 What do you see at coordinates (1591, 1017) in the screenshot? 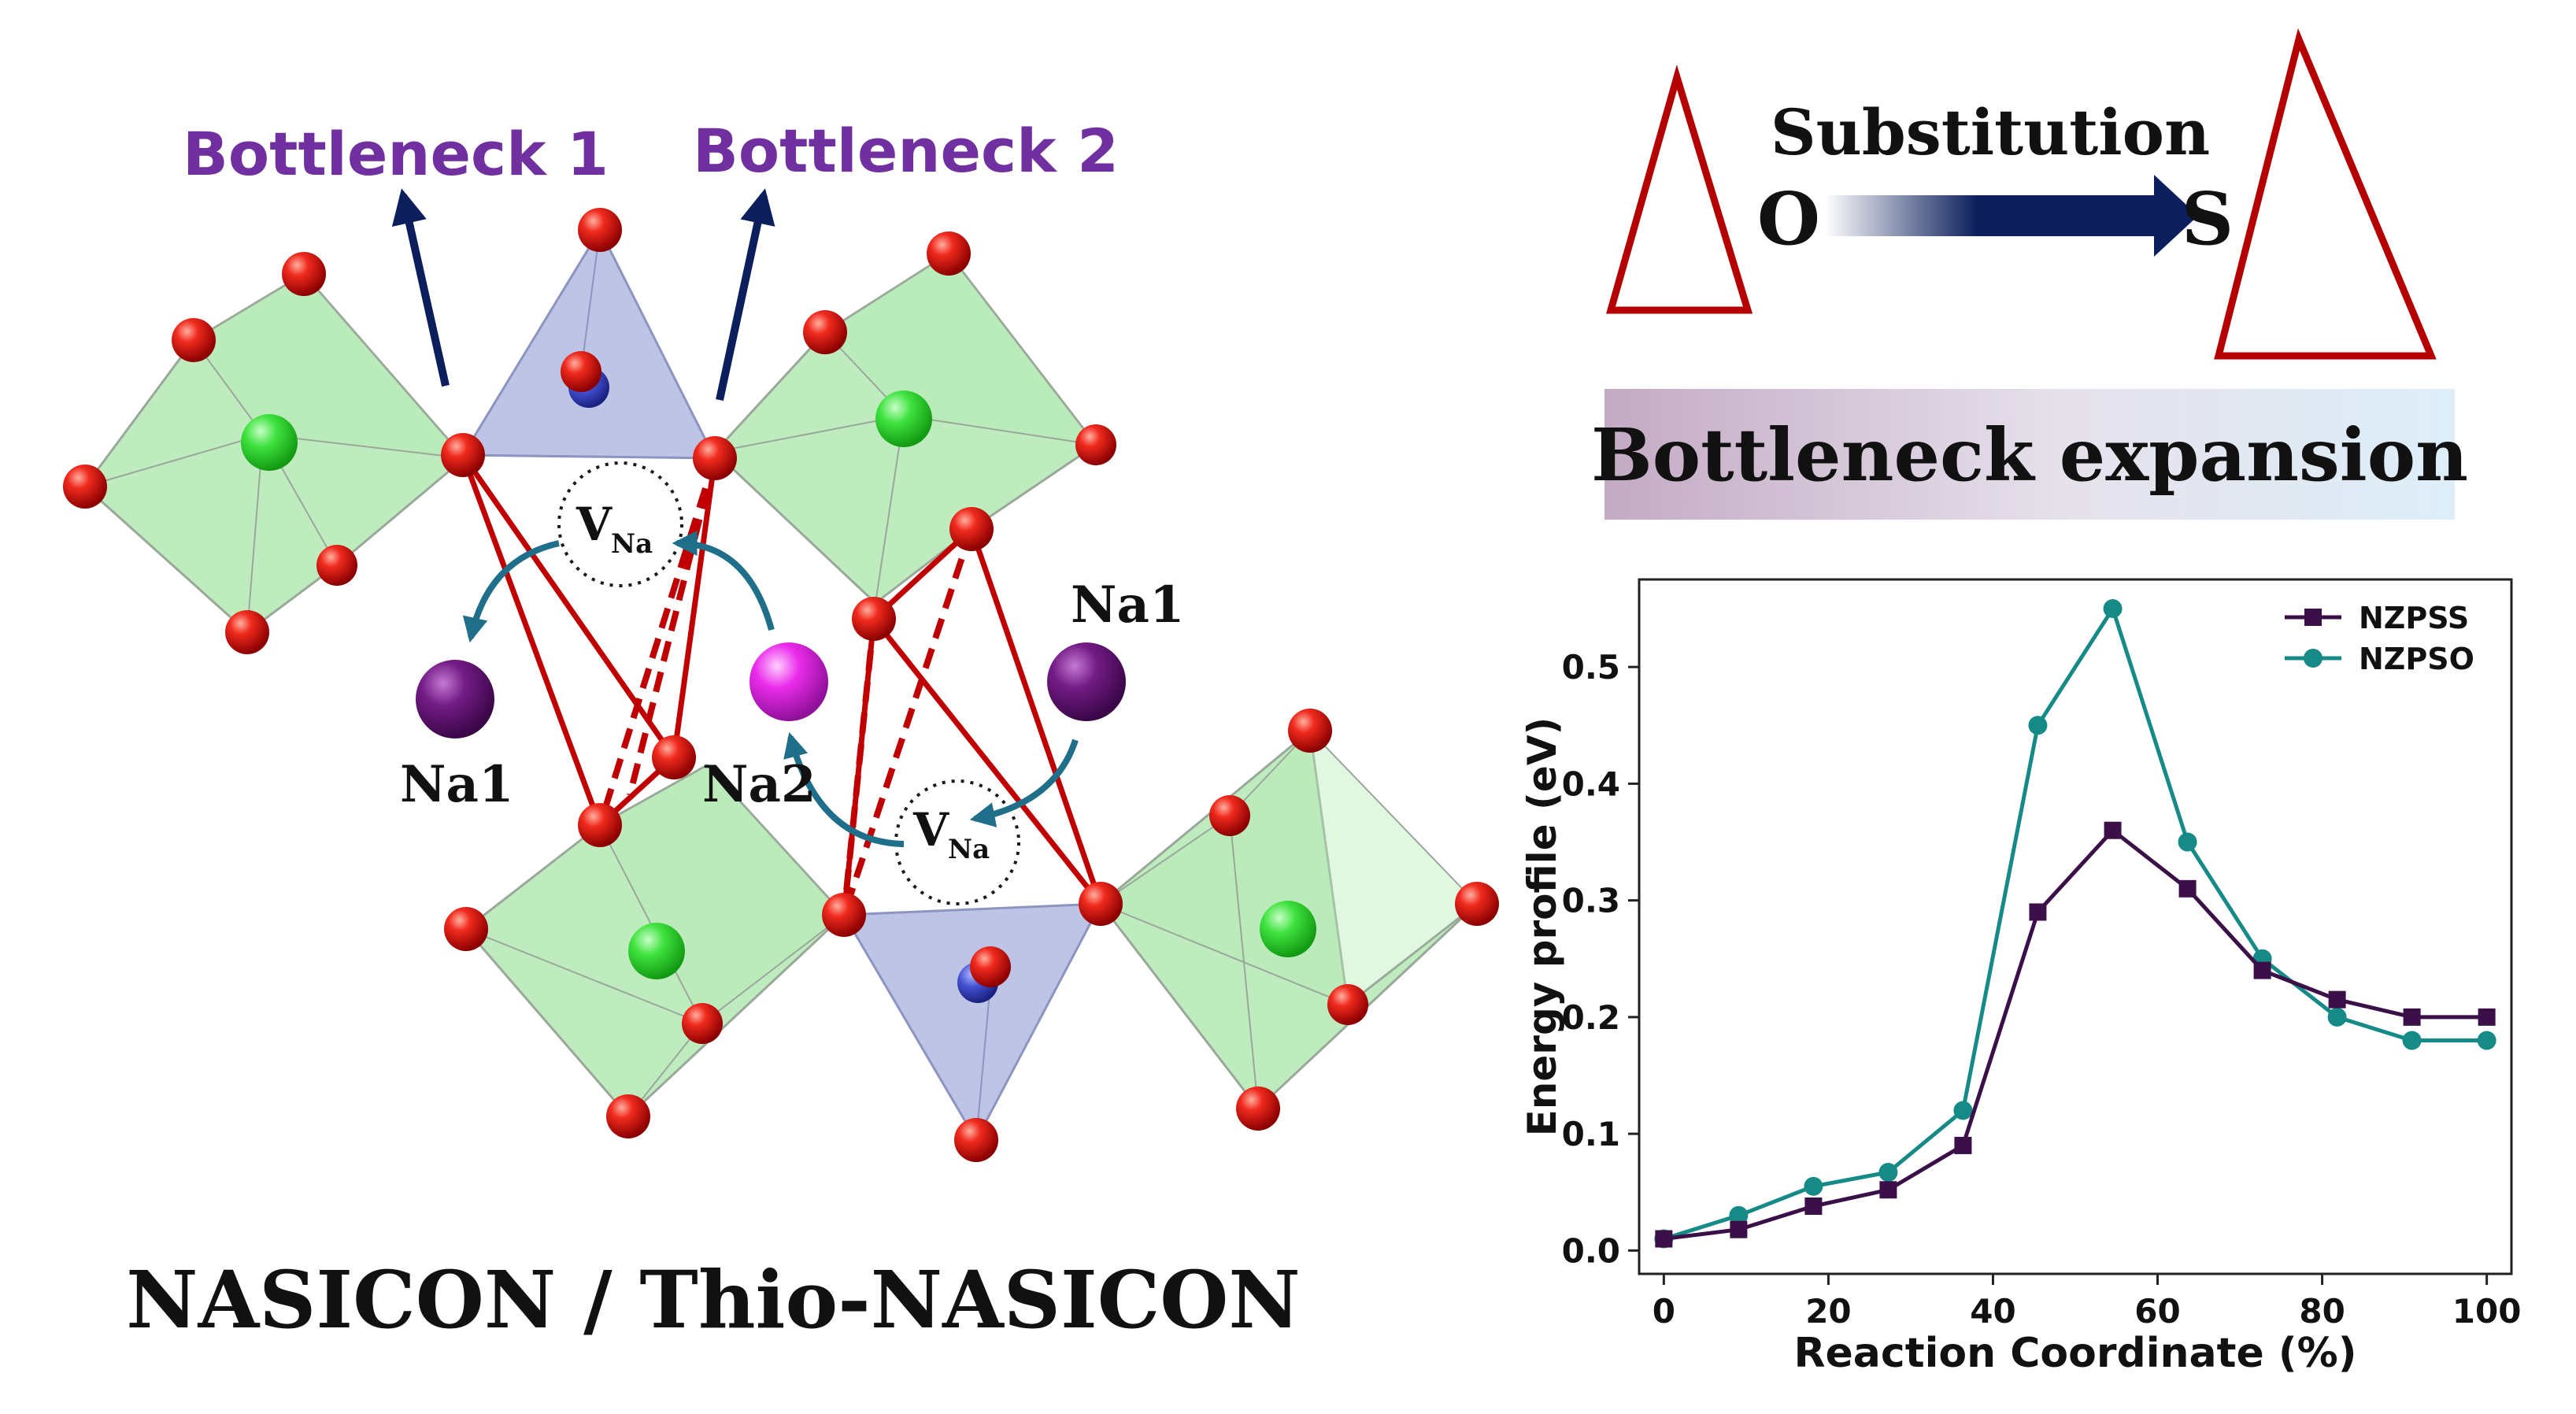
I see `y-tick-label: 0.2` at bounding box center [1591, 1017].